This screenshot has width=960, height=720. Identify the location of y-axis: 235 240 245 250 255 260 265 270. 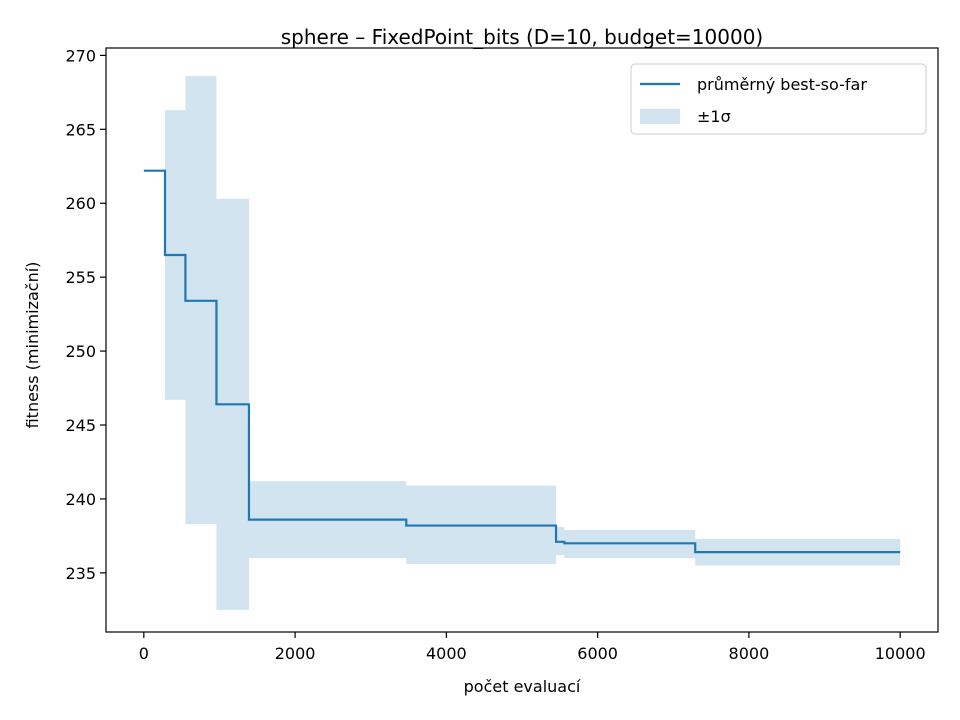
(85, 314).